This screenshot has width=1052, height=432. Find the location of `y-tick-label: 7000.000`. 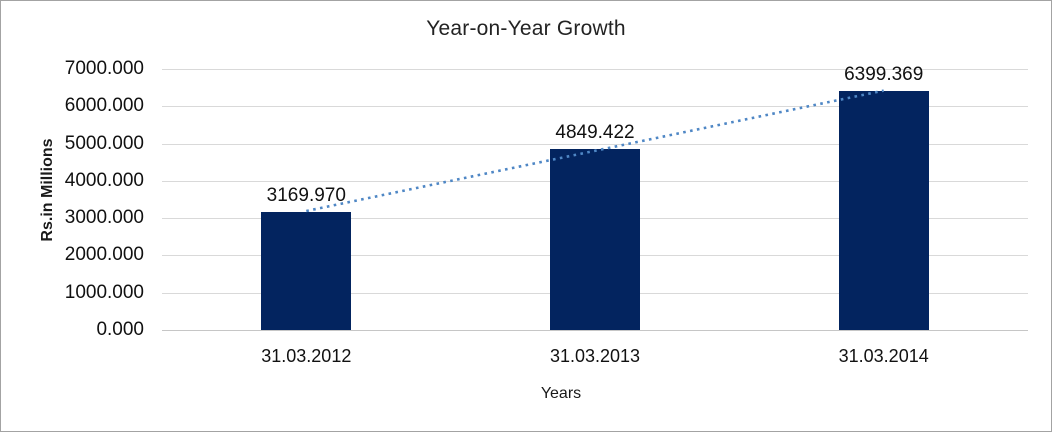

y-tick-label: 7000.000 is located at coordinates (104, 68).